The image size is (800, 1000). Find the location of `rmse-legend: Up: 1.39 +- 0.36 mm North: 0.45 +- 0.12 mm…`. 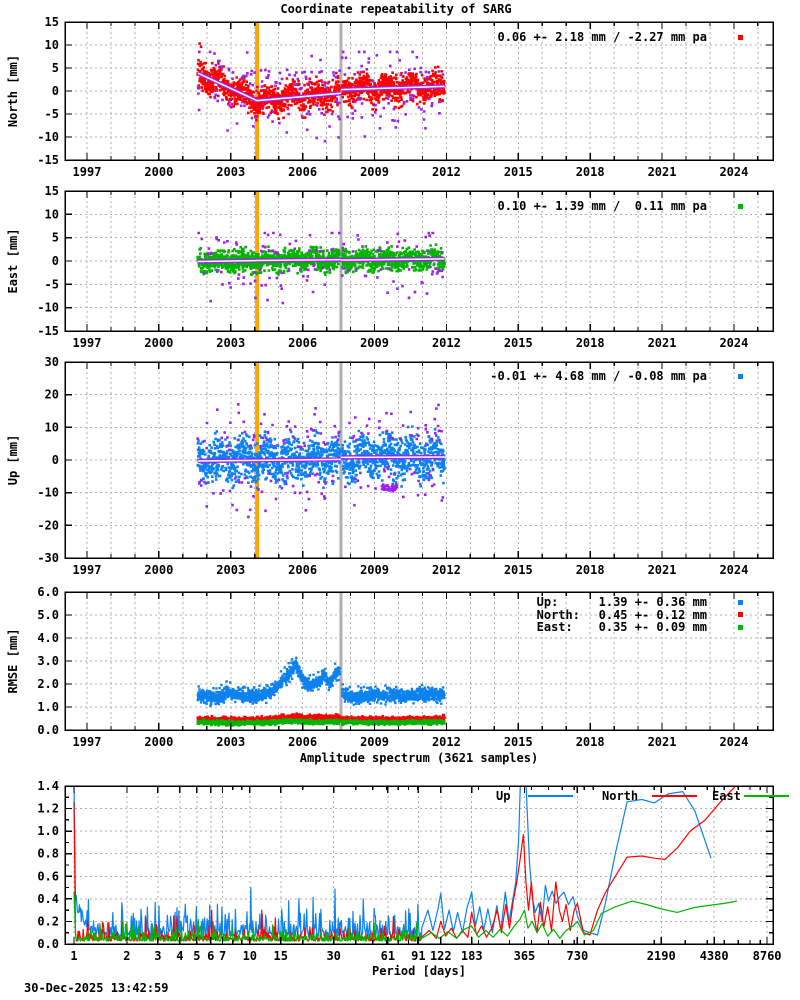

rmse-legend: Up: 1.39 +- 0.36 mm North: 0.45 +- 0.12 mm… is located at coordinates (639, 615).